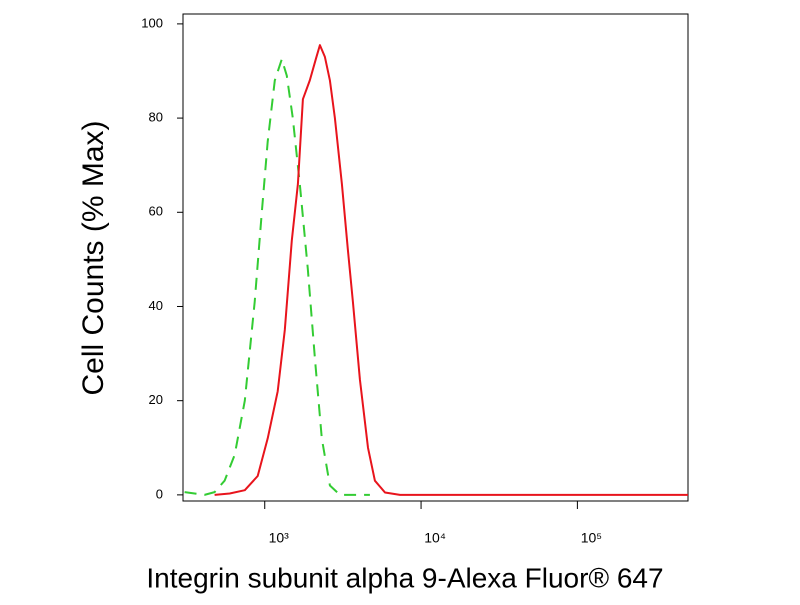 This screenshot has height=605, width=800. What do you see at coordinates (156, 399) in the screenshot?
I see `y-tick-label: 20` at bounding box center [156, 399].